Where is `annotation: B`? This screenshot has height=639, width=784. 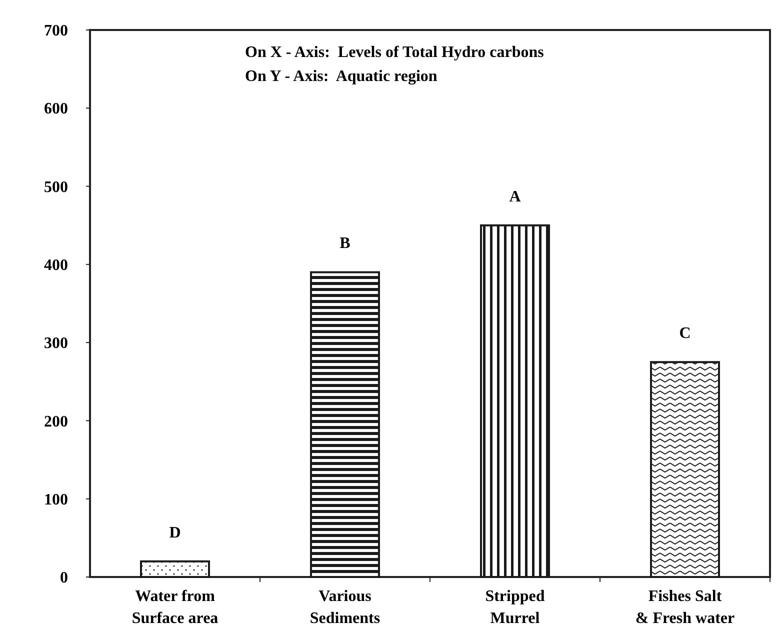 annotation: B is located at coordinates (345, 243).